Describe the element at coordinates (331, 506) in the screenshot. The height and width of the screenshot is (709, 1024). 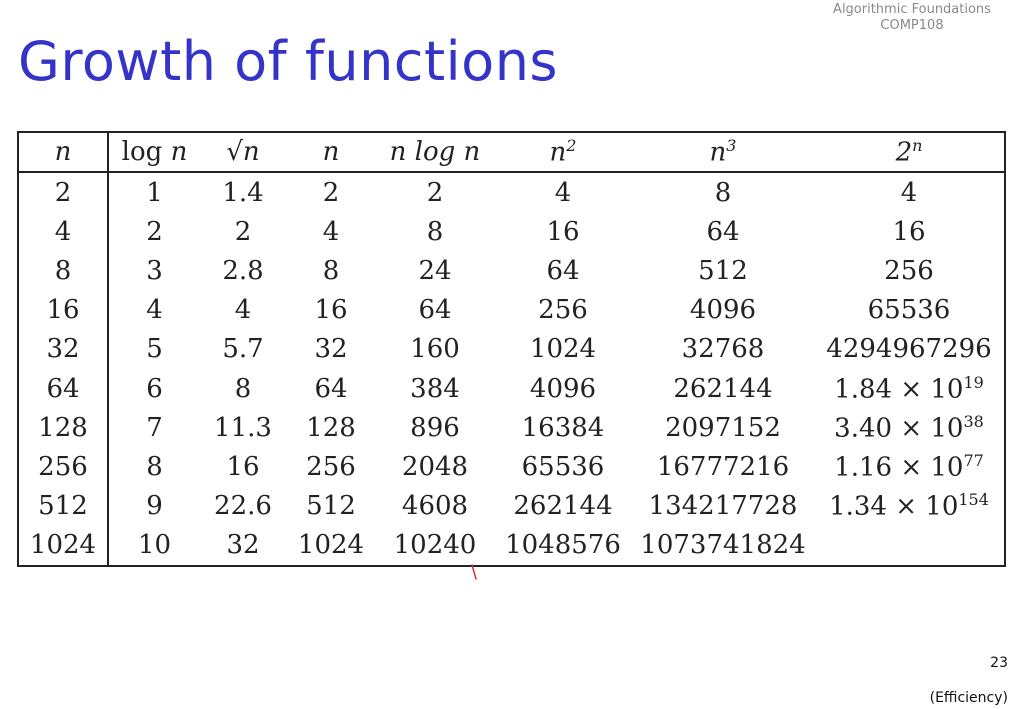
I see `cell-value: 512` at that location.